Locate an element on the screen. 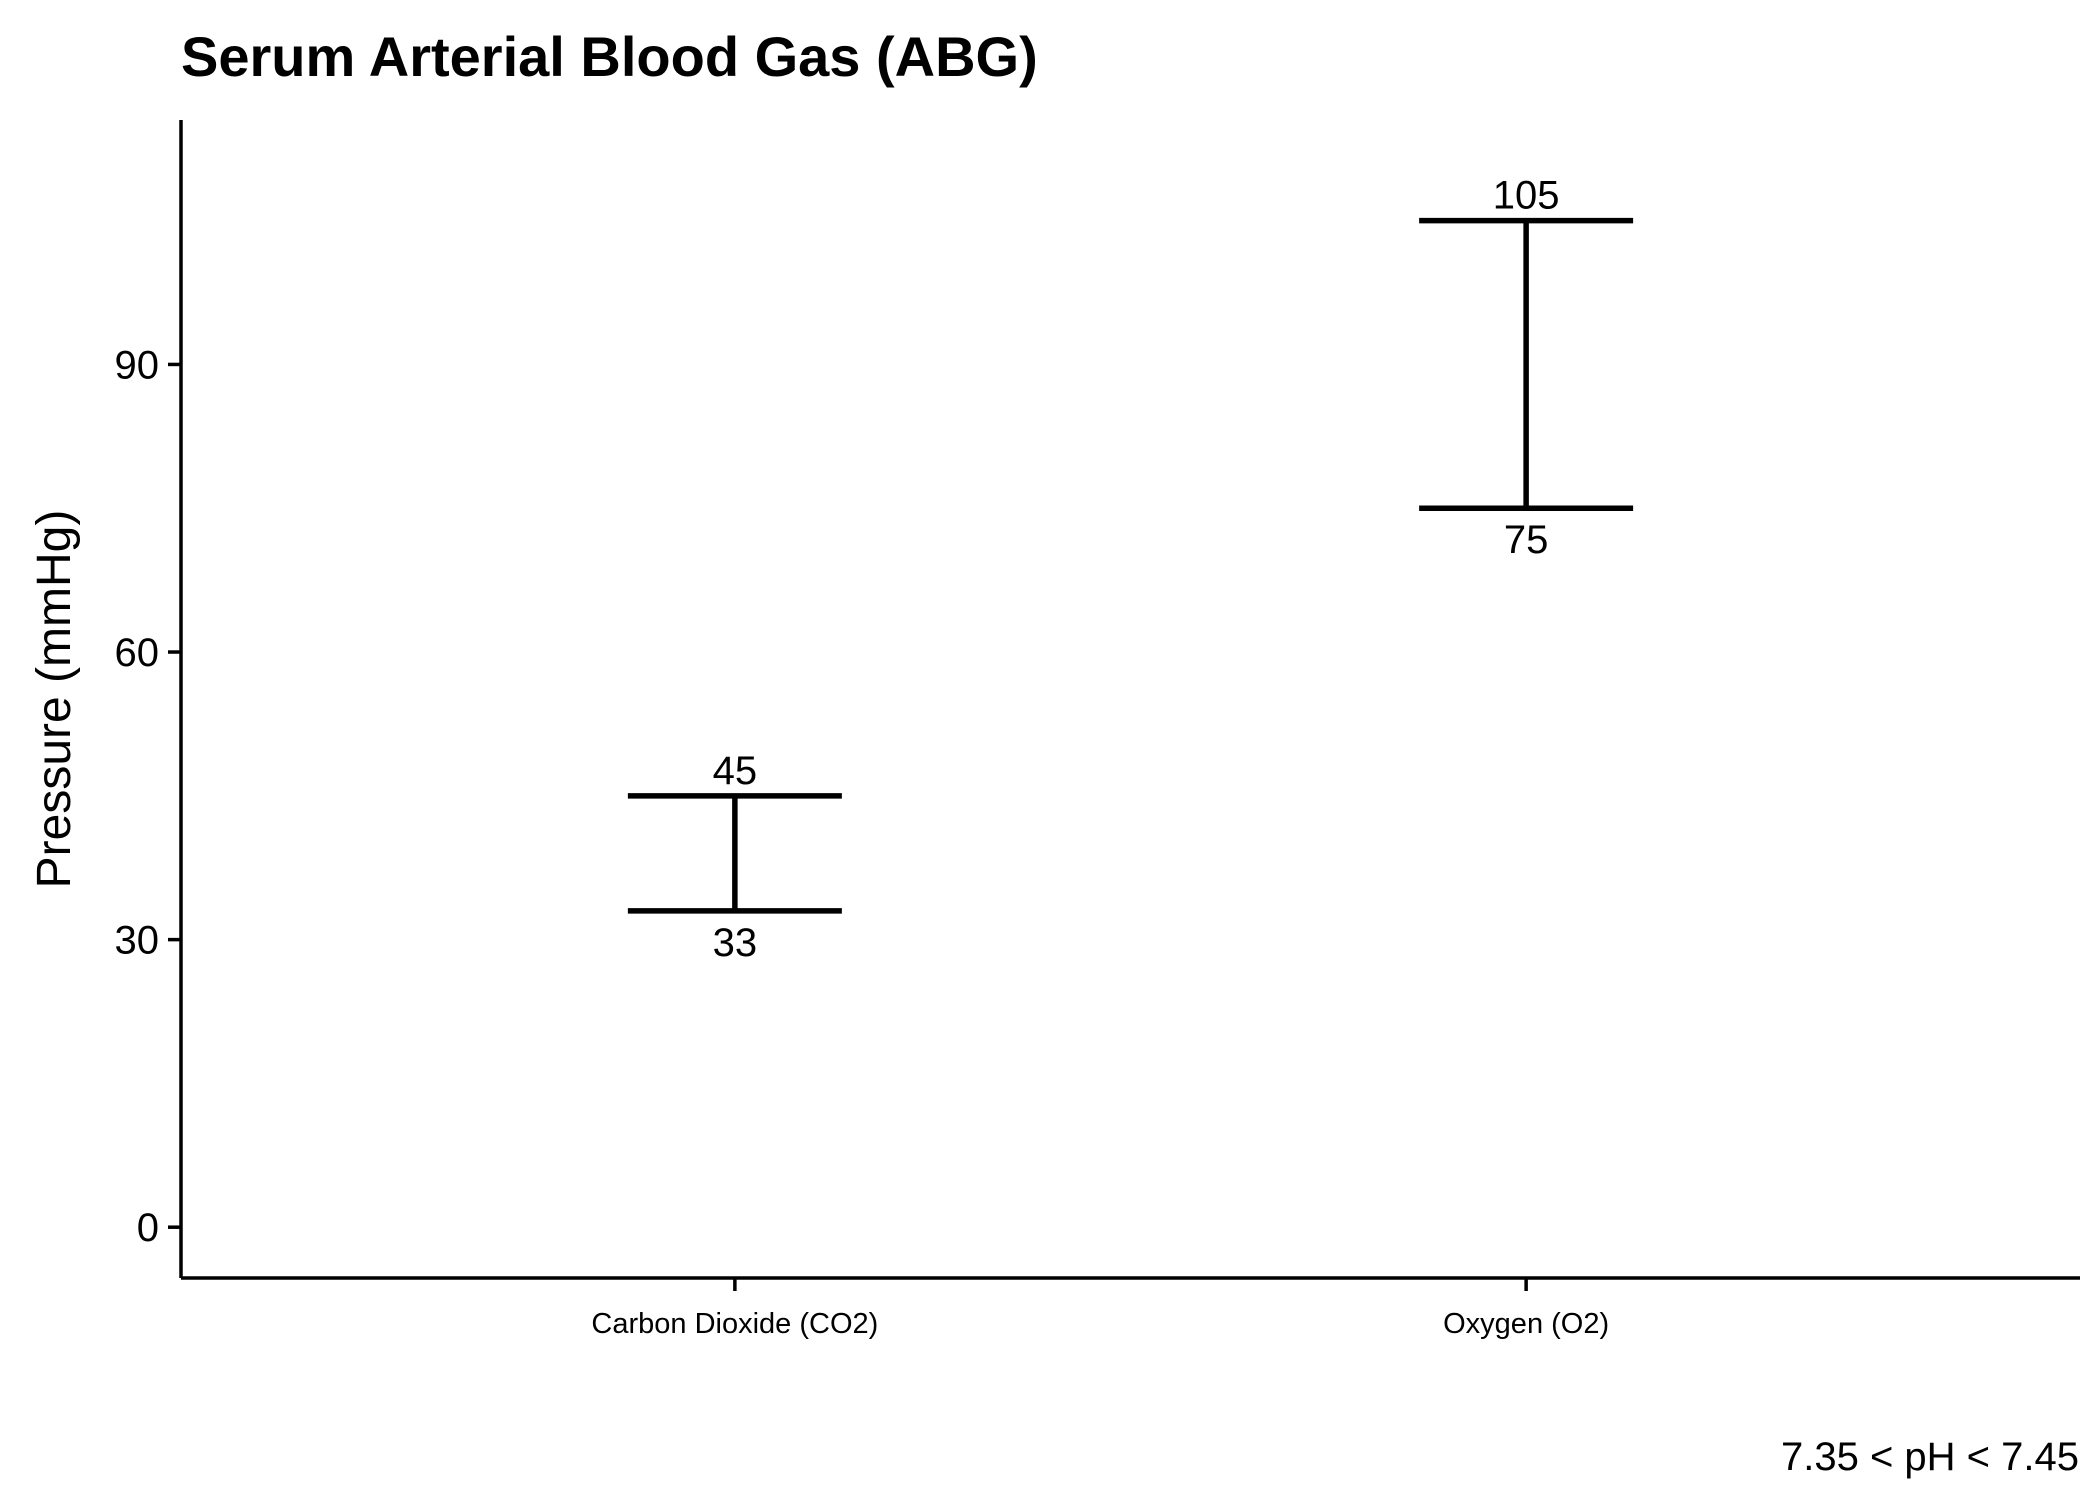 The image size is (2100, 1500). data-label-low: 75 is located at coordinates (1526, 540).